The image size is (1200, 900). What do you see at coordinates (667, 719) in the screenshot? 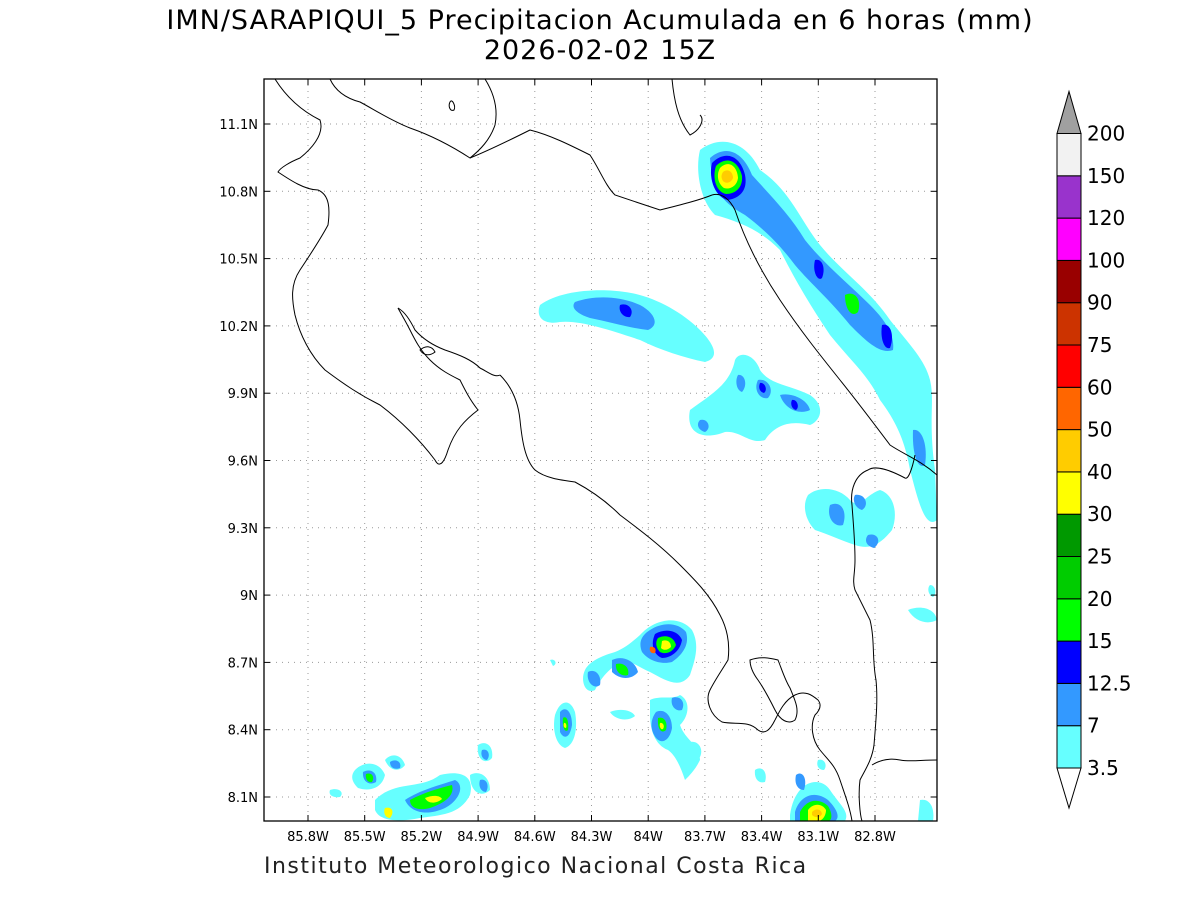
I see `precip-area-7-i` at bounding box center [667, 719].